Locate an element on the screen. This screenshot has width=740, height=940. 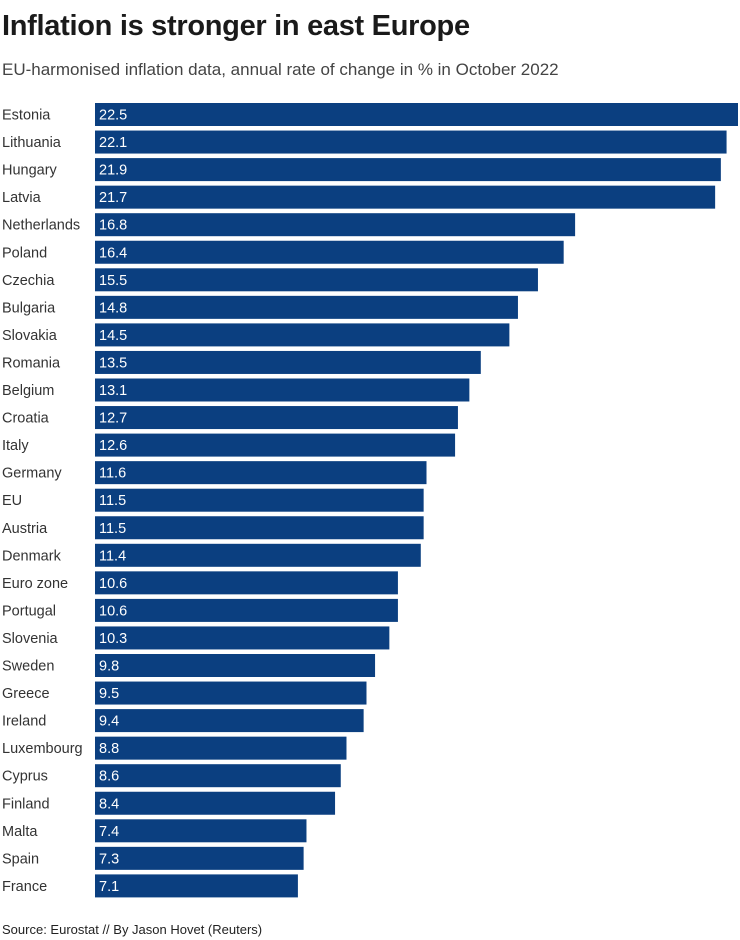
value-label: 21.9 is located at coordinates (113, 171).